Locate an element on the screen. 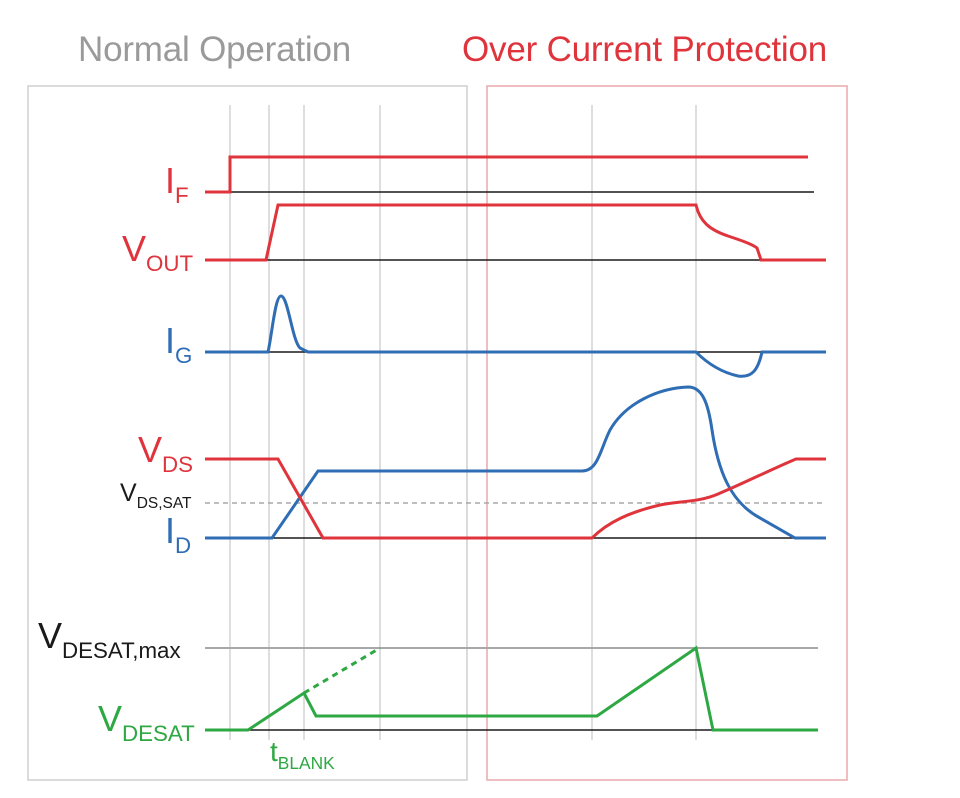 The width and height of the screenshot is (960, 798). ig-label: IG is located at coordinates (179, 344).